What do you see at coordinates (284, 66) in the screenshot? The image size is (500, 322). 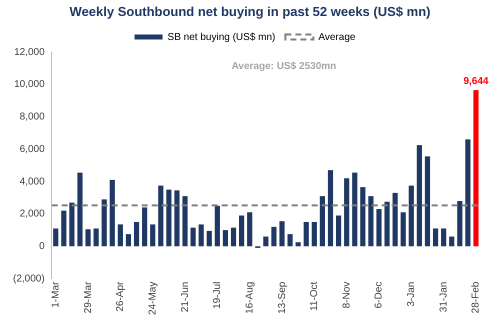 I see `annotation: Average: US$ 2530mn` at bounding box center [284, 66].